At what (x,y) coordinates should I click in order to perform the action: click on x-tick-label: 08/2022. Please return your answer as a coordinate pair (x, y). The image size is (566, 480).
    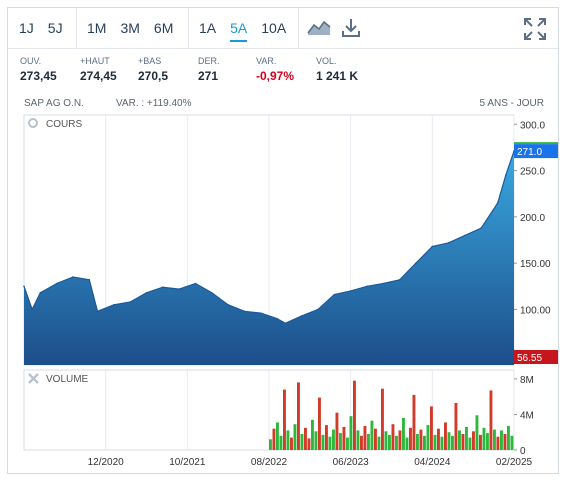
    Looking at the image, I should click on (269, 462).